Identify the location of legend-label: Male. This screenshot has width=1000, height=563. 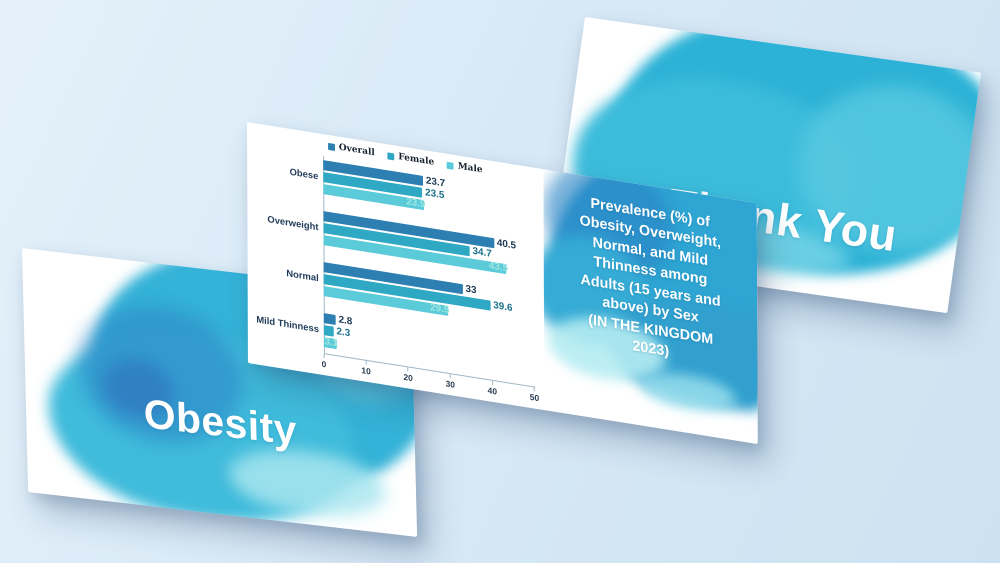
(470, 168).